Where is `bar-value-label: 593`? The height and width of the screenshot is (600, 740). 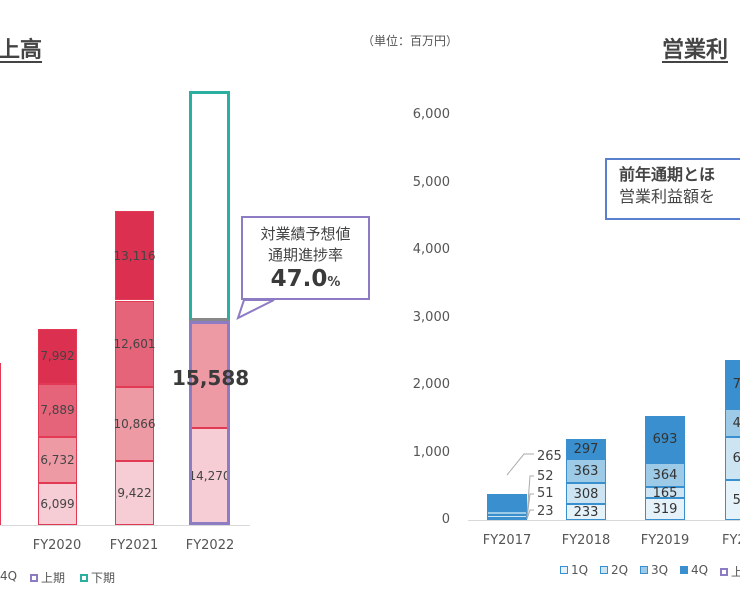 bar-value-label: 593 is located at coordinates (736, 500).